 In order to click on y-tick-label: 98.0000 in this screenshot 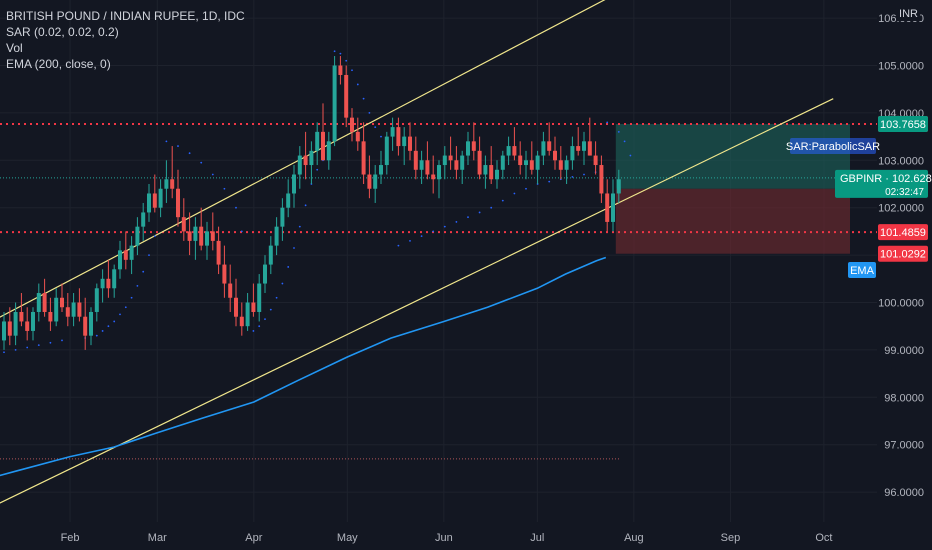, I will do `click(904, 398)`.